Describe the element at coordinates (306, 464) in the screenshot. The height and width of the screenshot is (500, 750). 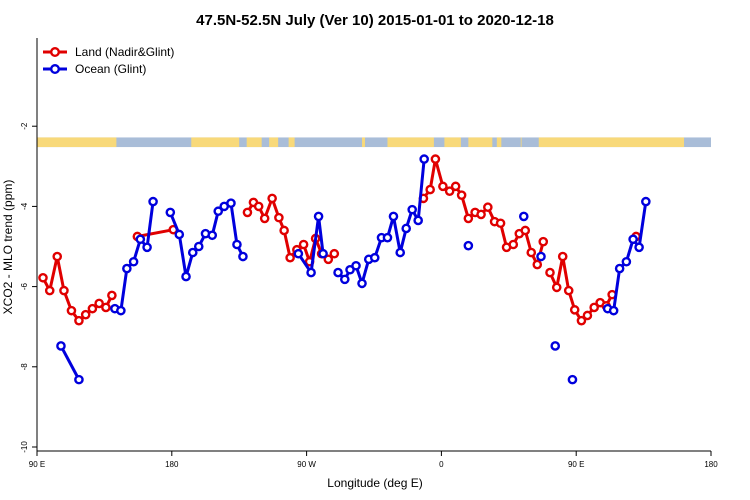
I see `x-tick-label: 90 W` at that location.